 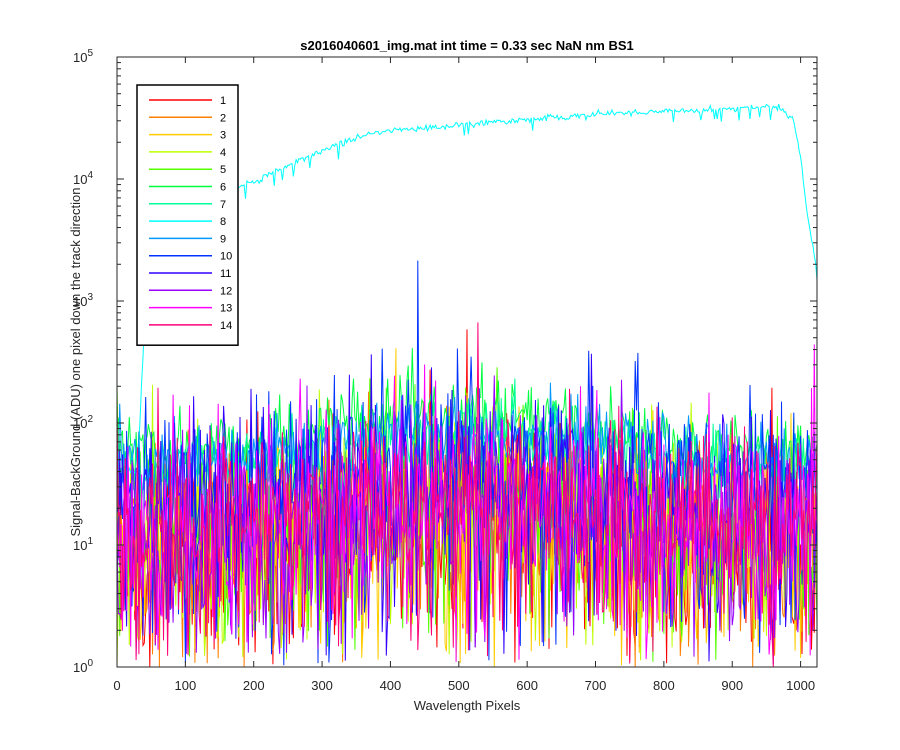 What do you see at coordinates (596, 685) in the screenshot?
I see `x-tick-label: 700` at bounding box center [596, 685].